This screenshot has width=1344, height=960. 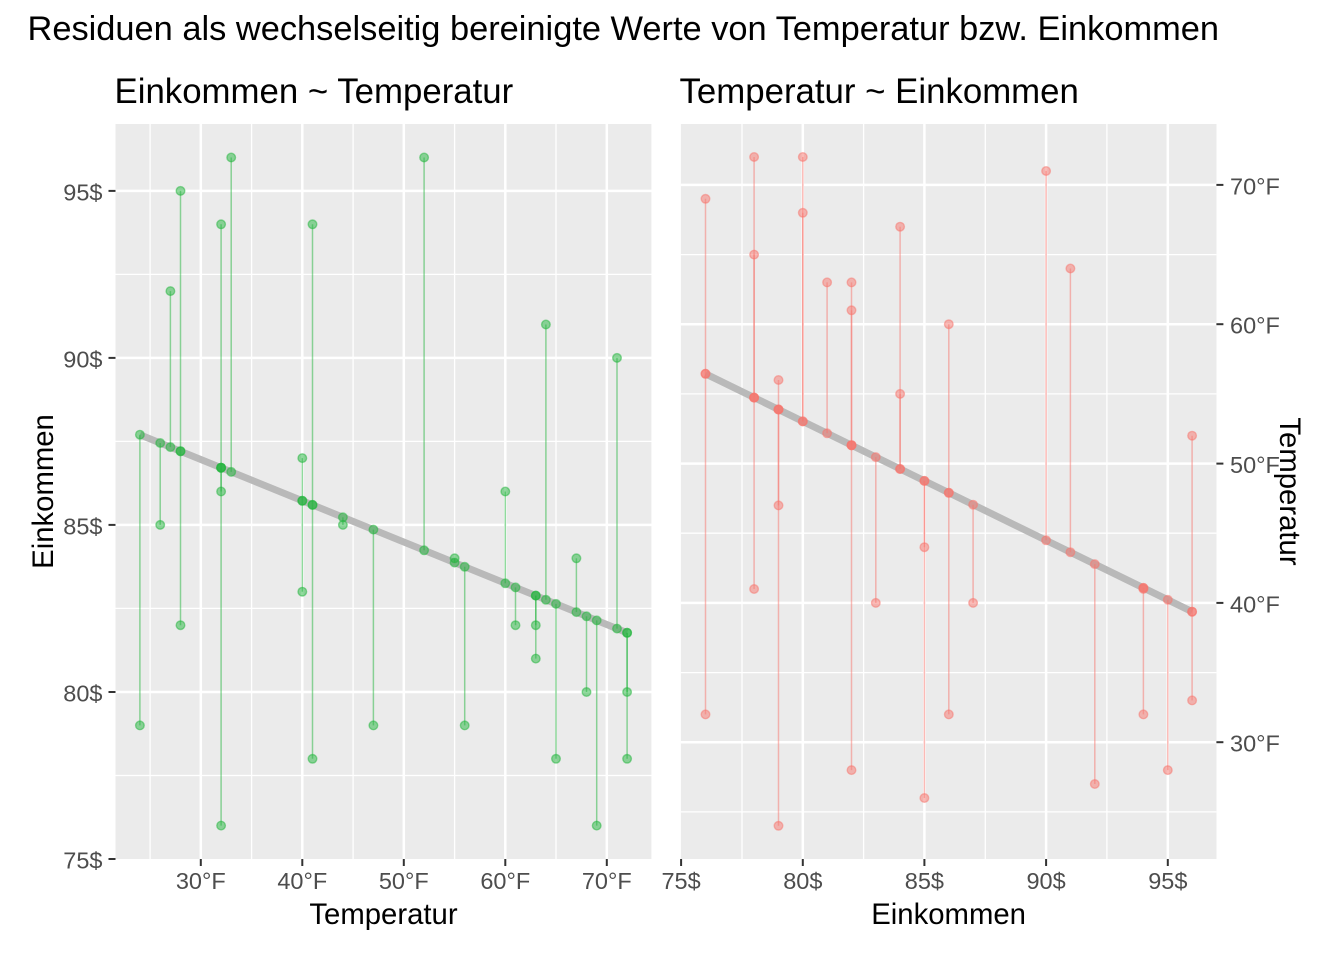 What do you see at coordinates (314, 91) in the screenshot?
I see `svg-text: Einkommen ~ Temperatur` at bounding box center [314, 91].